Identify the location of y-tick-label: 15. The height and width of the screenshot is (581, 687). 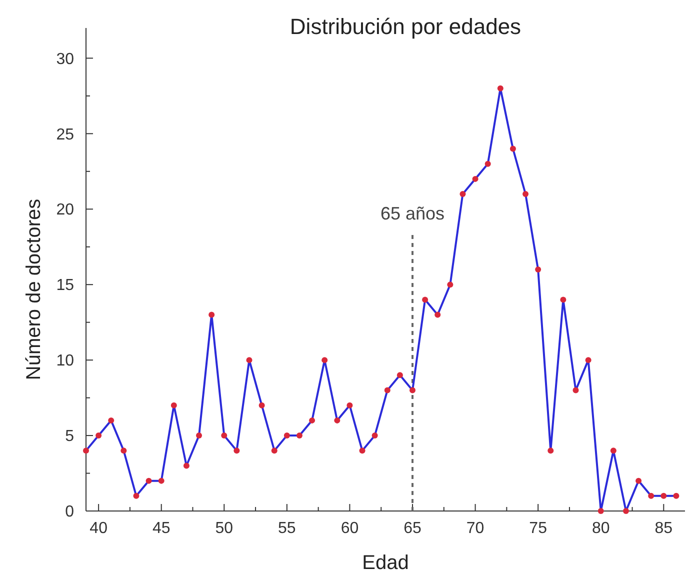
(65, 285).